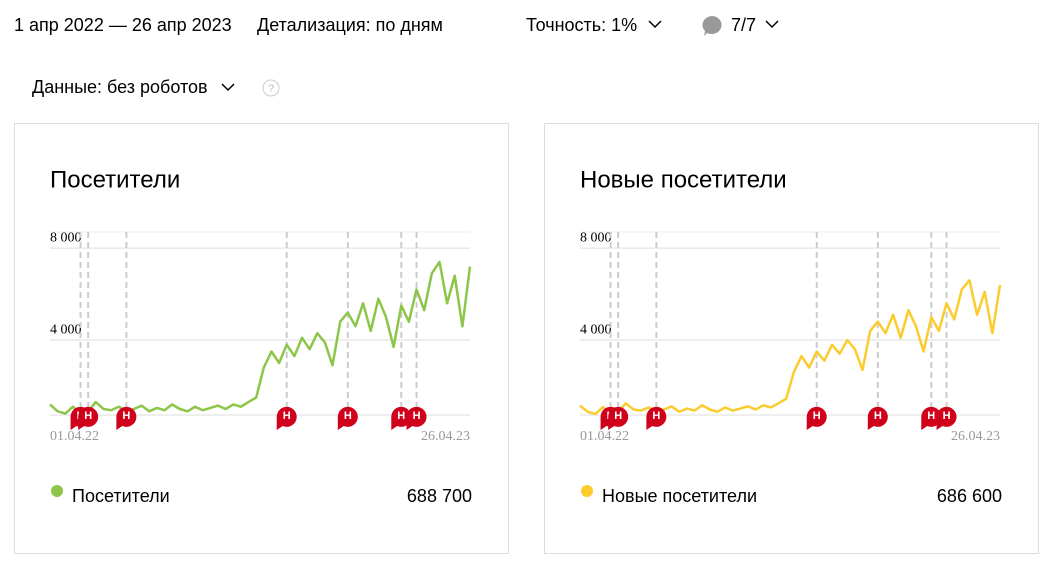  I want to click on help-text: ?, so click(271, 89).